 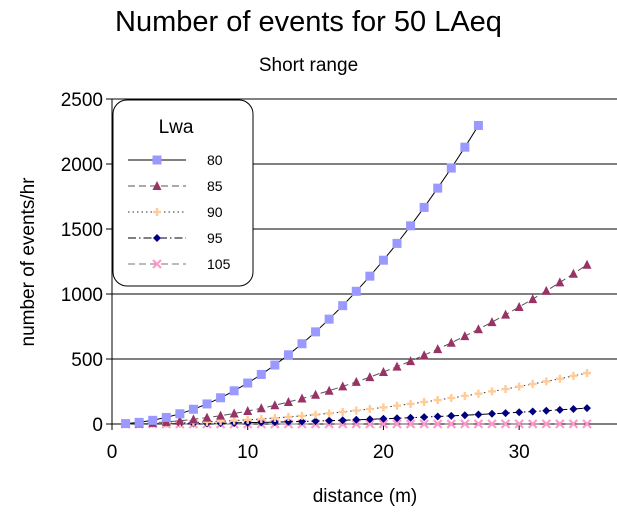 I want to click on legend-label: 80, so click(x=215, y=160).